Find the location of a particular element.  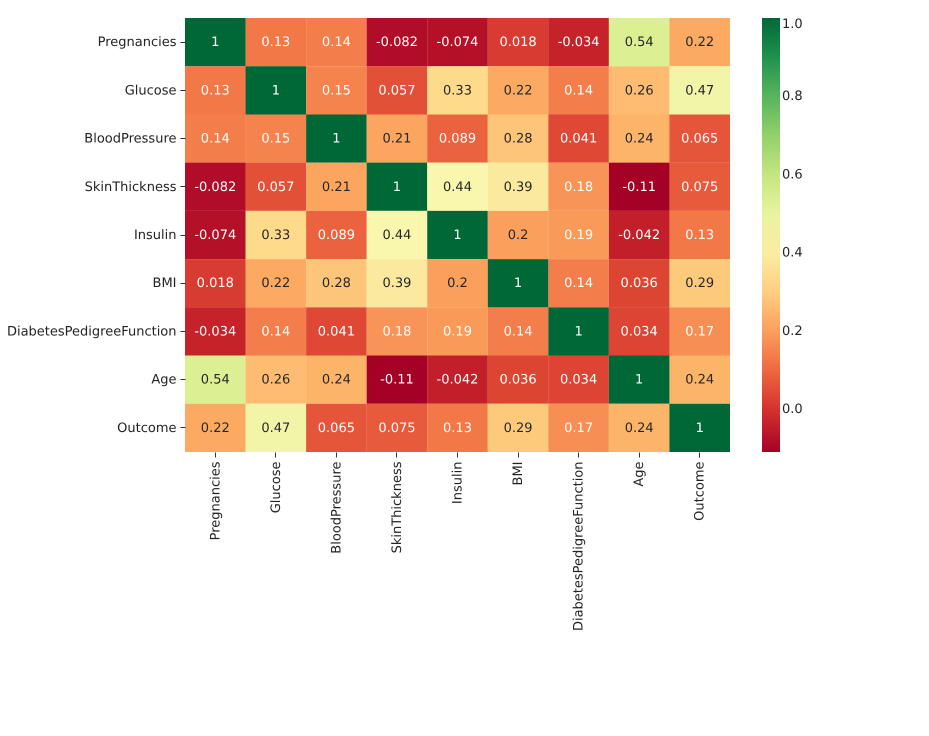

x-tick-label: Outcome is located at coordinates (700, 491).